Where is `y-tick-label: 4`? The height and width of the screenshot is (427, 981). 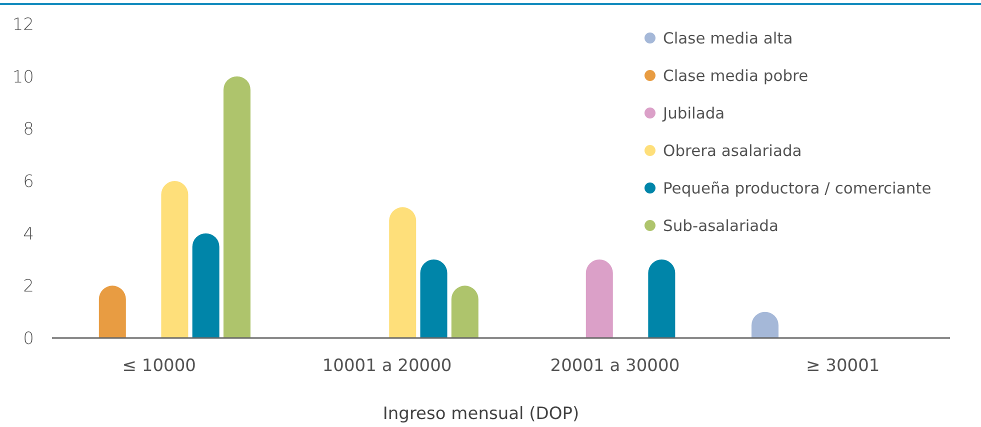
y-tick-label: 4 is located at coordinates (28, 234).